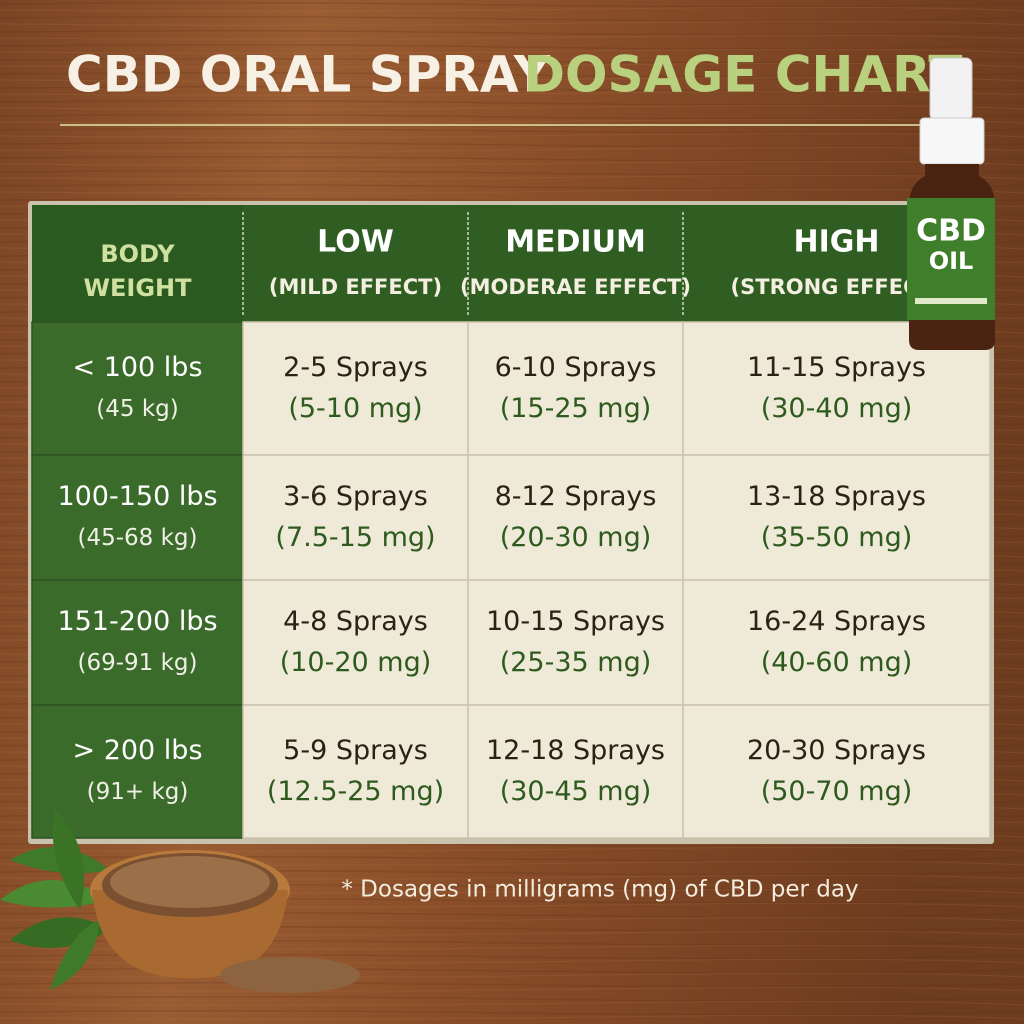 This screenshot has height=1024, width=1024. What do you see at coordinates (576, 662) in the screenshot?
I see `dose-mg: (25-35 mg)` at bounding box center [576, 662].